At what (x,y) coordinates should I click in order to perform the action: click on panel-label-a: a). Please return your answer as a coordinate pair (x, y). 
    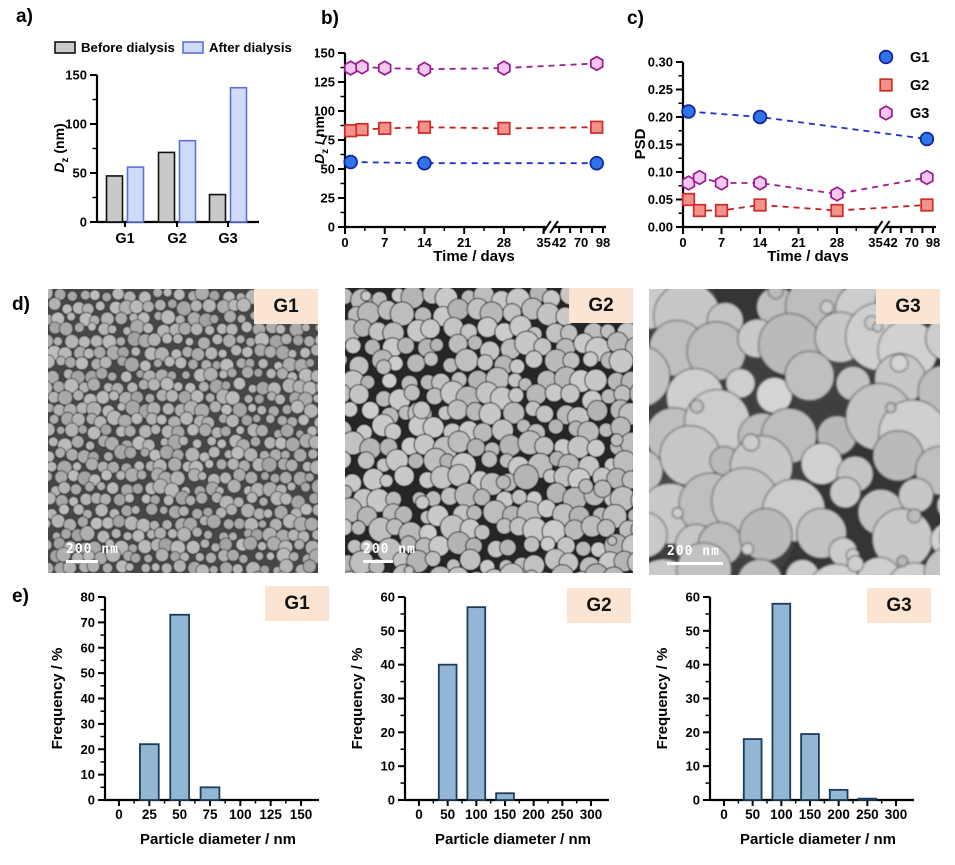
    Looking at the image, I should click on (24, 16).